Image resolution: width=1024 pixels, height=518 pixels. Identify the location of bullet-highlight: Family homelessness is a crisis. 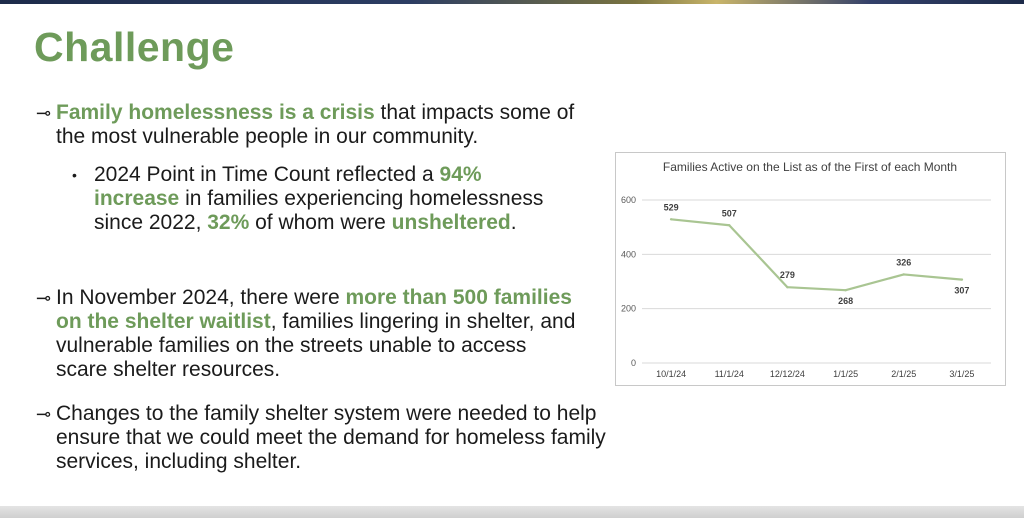
(215, 112).